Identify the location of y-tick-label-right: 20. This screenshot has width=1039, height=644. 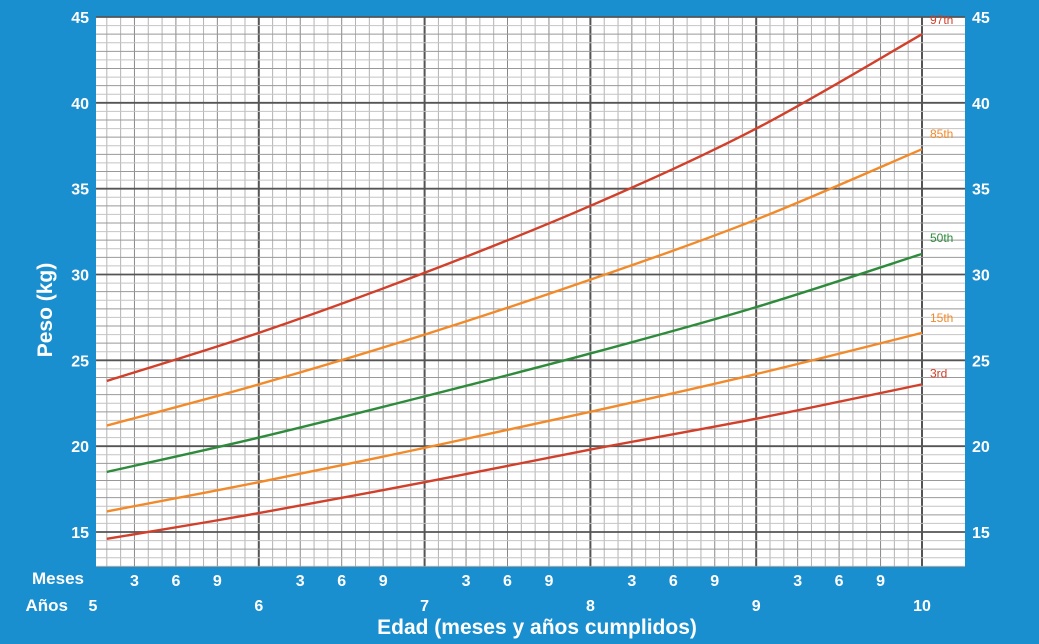
(981, 447).